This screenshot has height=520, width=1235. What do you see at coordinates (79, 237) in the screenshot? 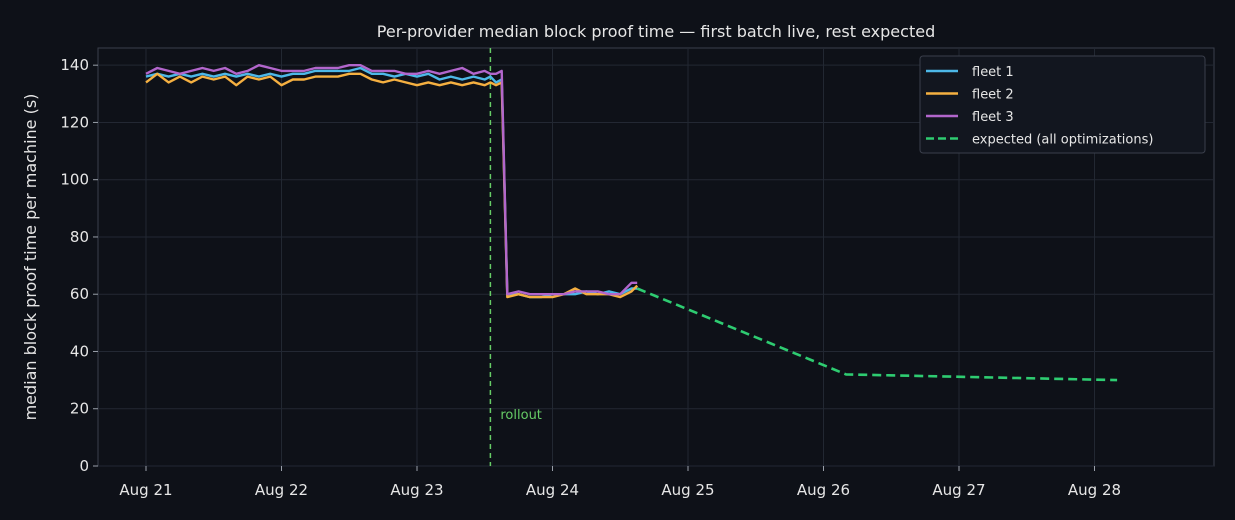
I see `y-tick-label: 80` at bounding box center [79, 237].